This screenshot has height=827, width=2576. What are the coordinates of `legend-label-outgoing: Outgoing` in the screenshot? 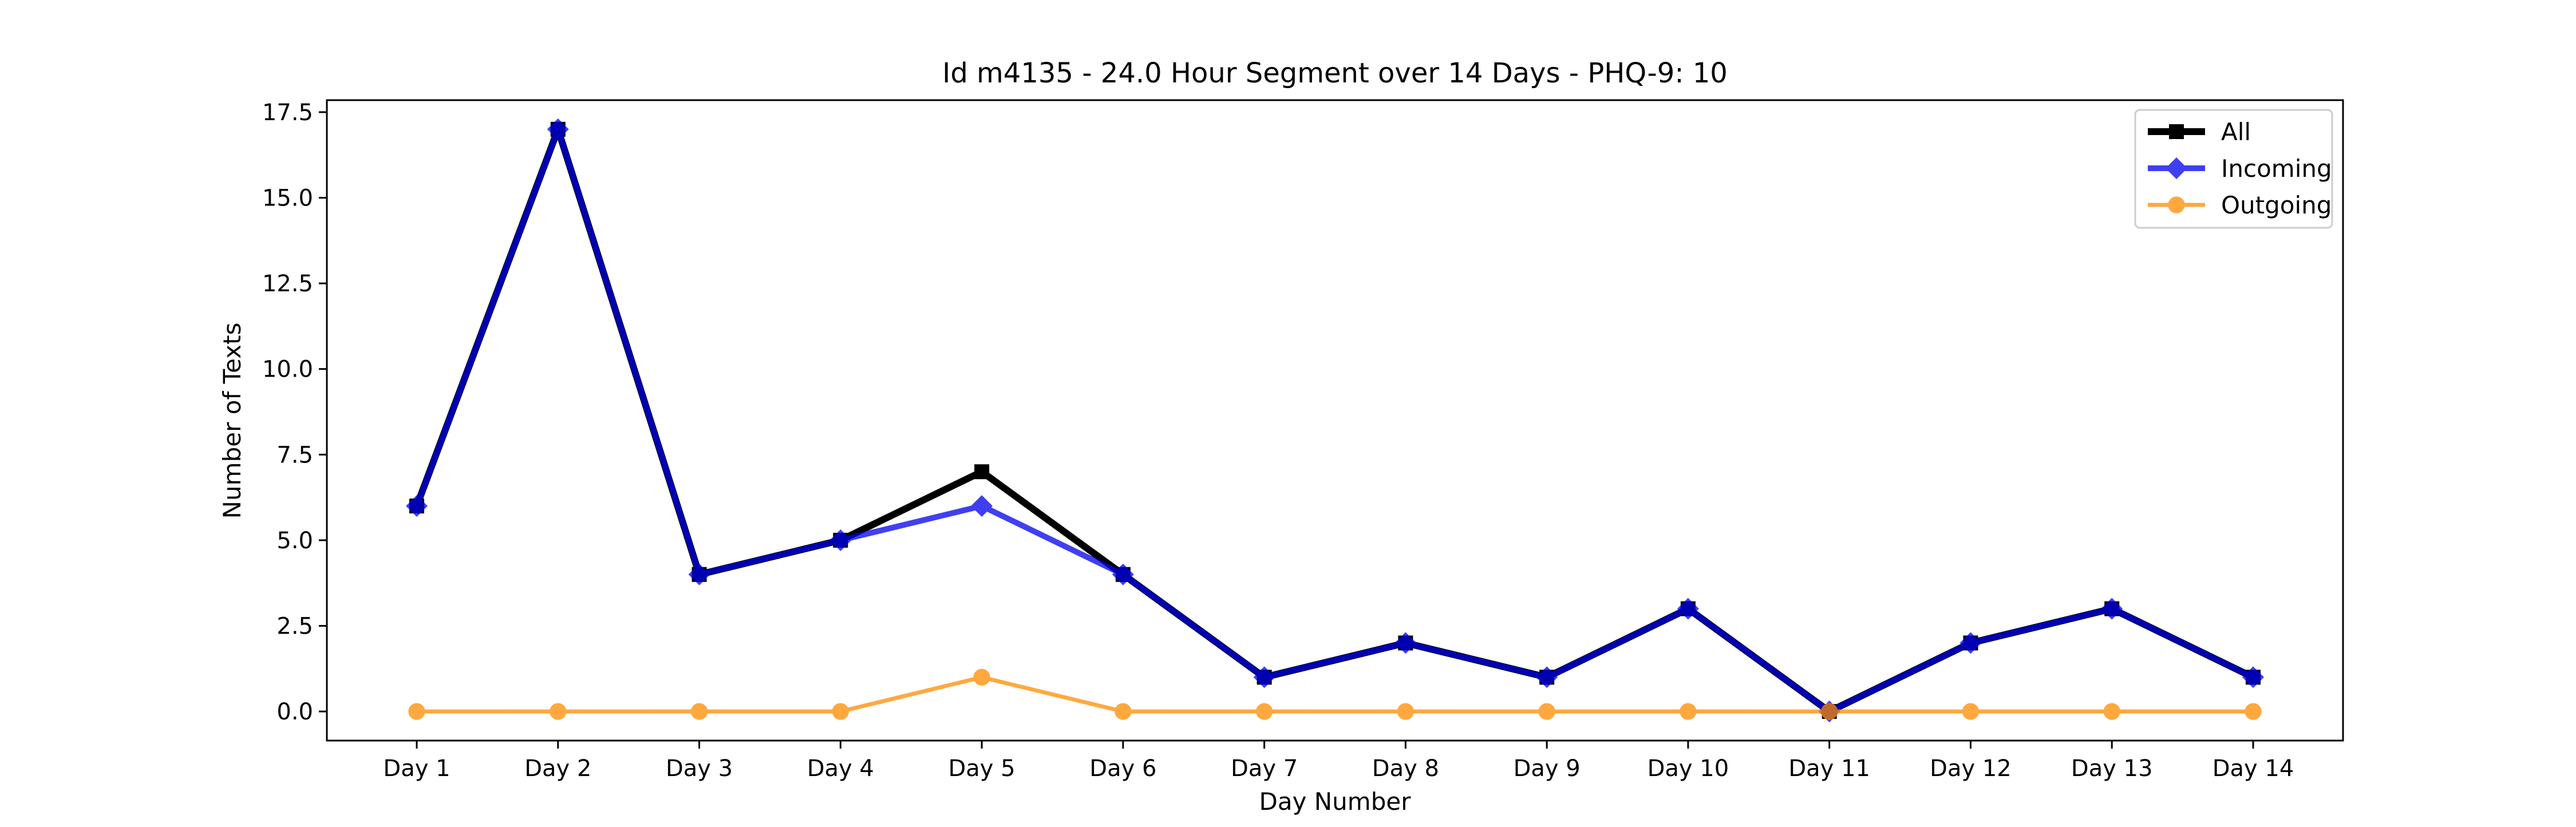 It's located at (2276, 205).